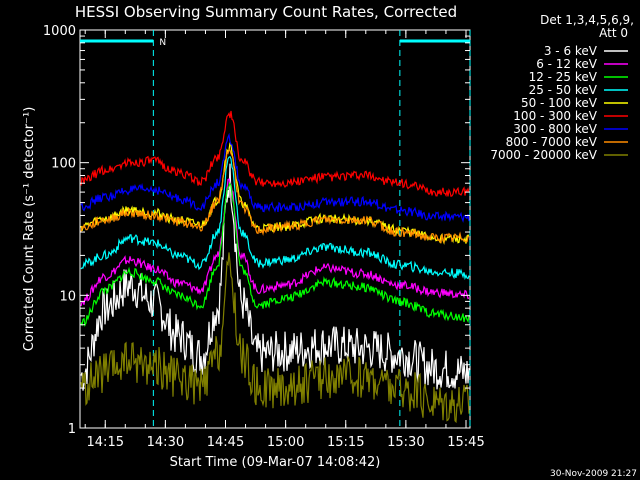 The image size is (640, 480). I want to click on x-tick-label: 14:15, so click(105, 442).